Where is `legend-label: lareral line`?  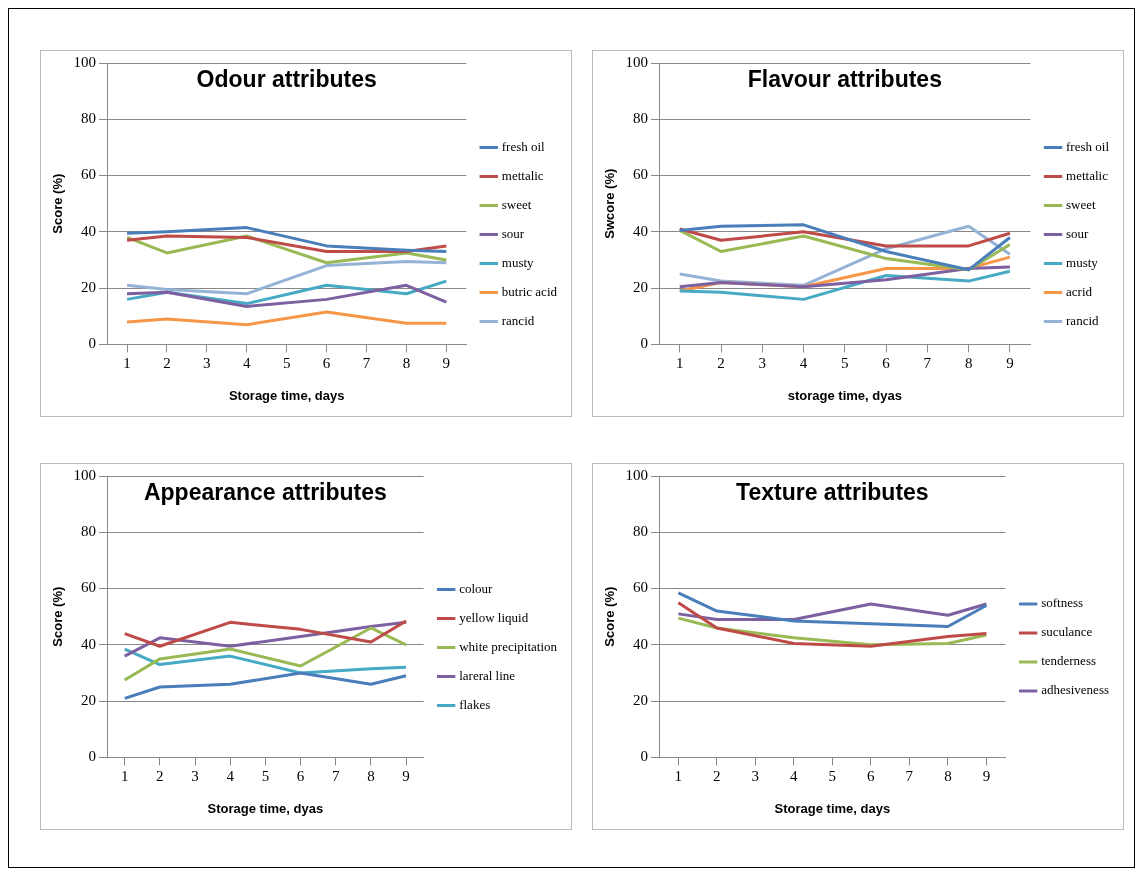 legend-label: lareral line is located at coordinates (487, 675).